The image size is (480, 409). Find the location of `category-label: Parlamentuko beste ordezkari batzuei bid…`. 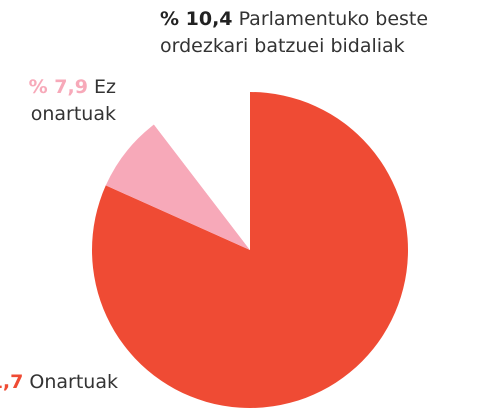

category-label: Parlamentuko beste ordezkari batzuei bid… is located at coordinates (294, 32).